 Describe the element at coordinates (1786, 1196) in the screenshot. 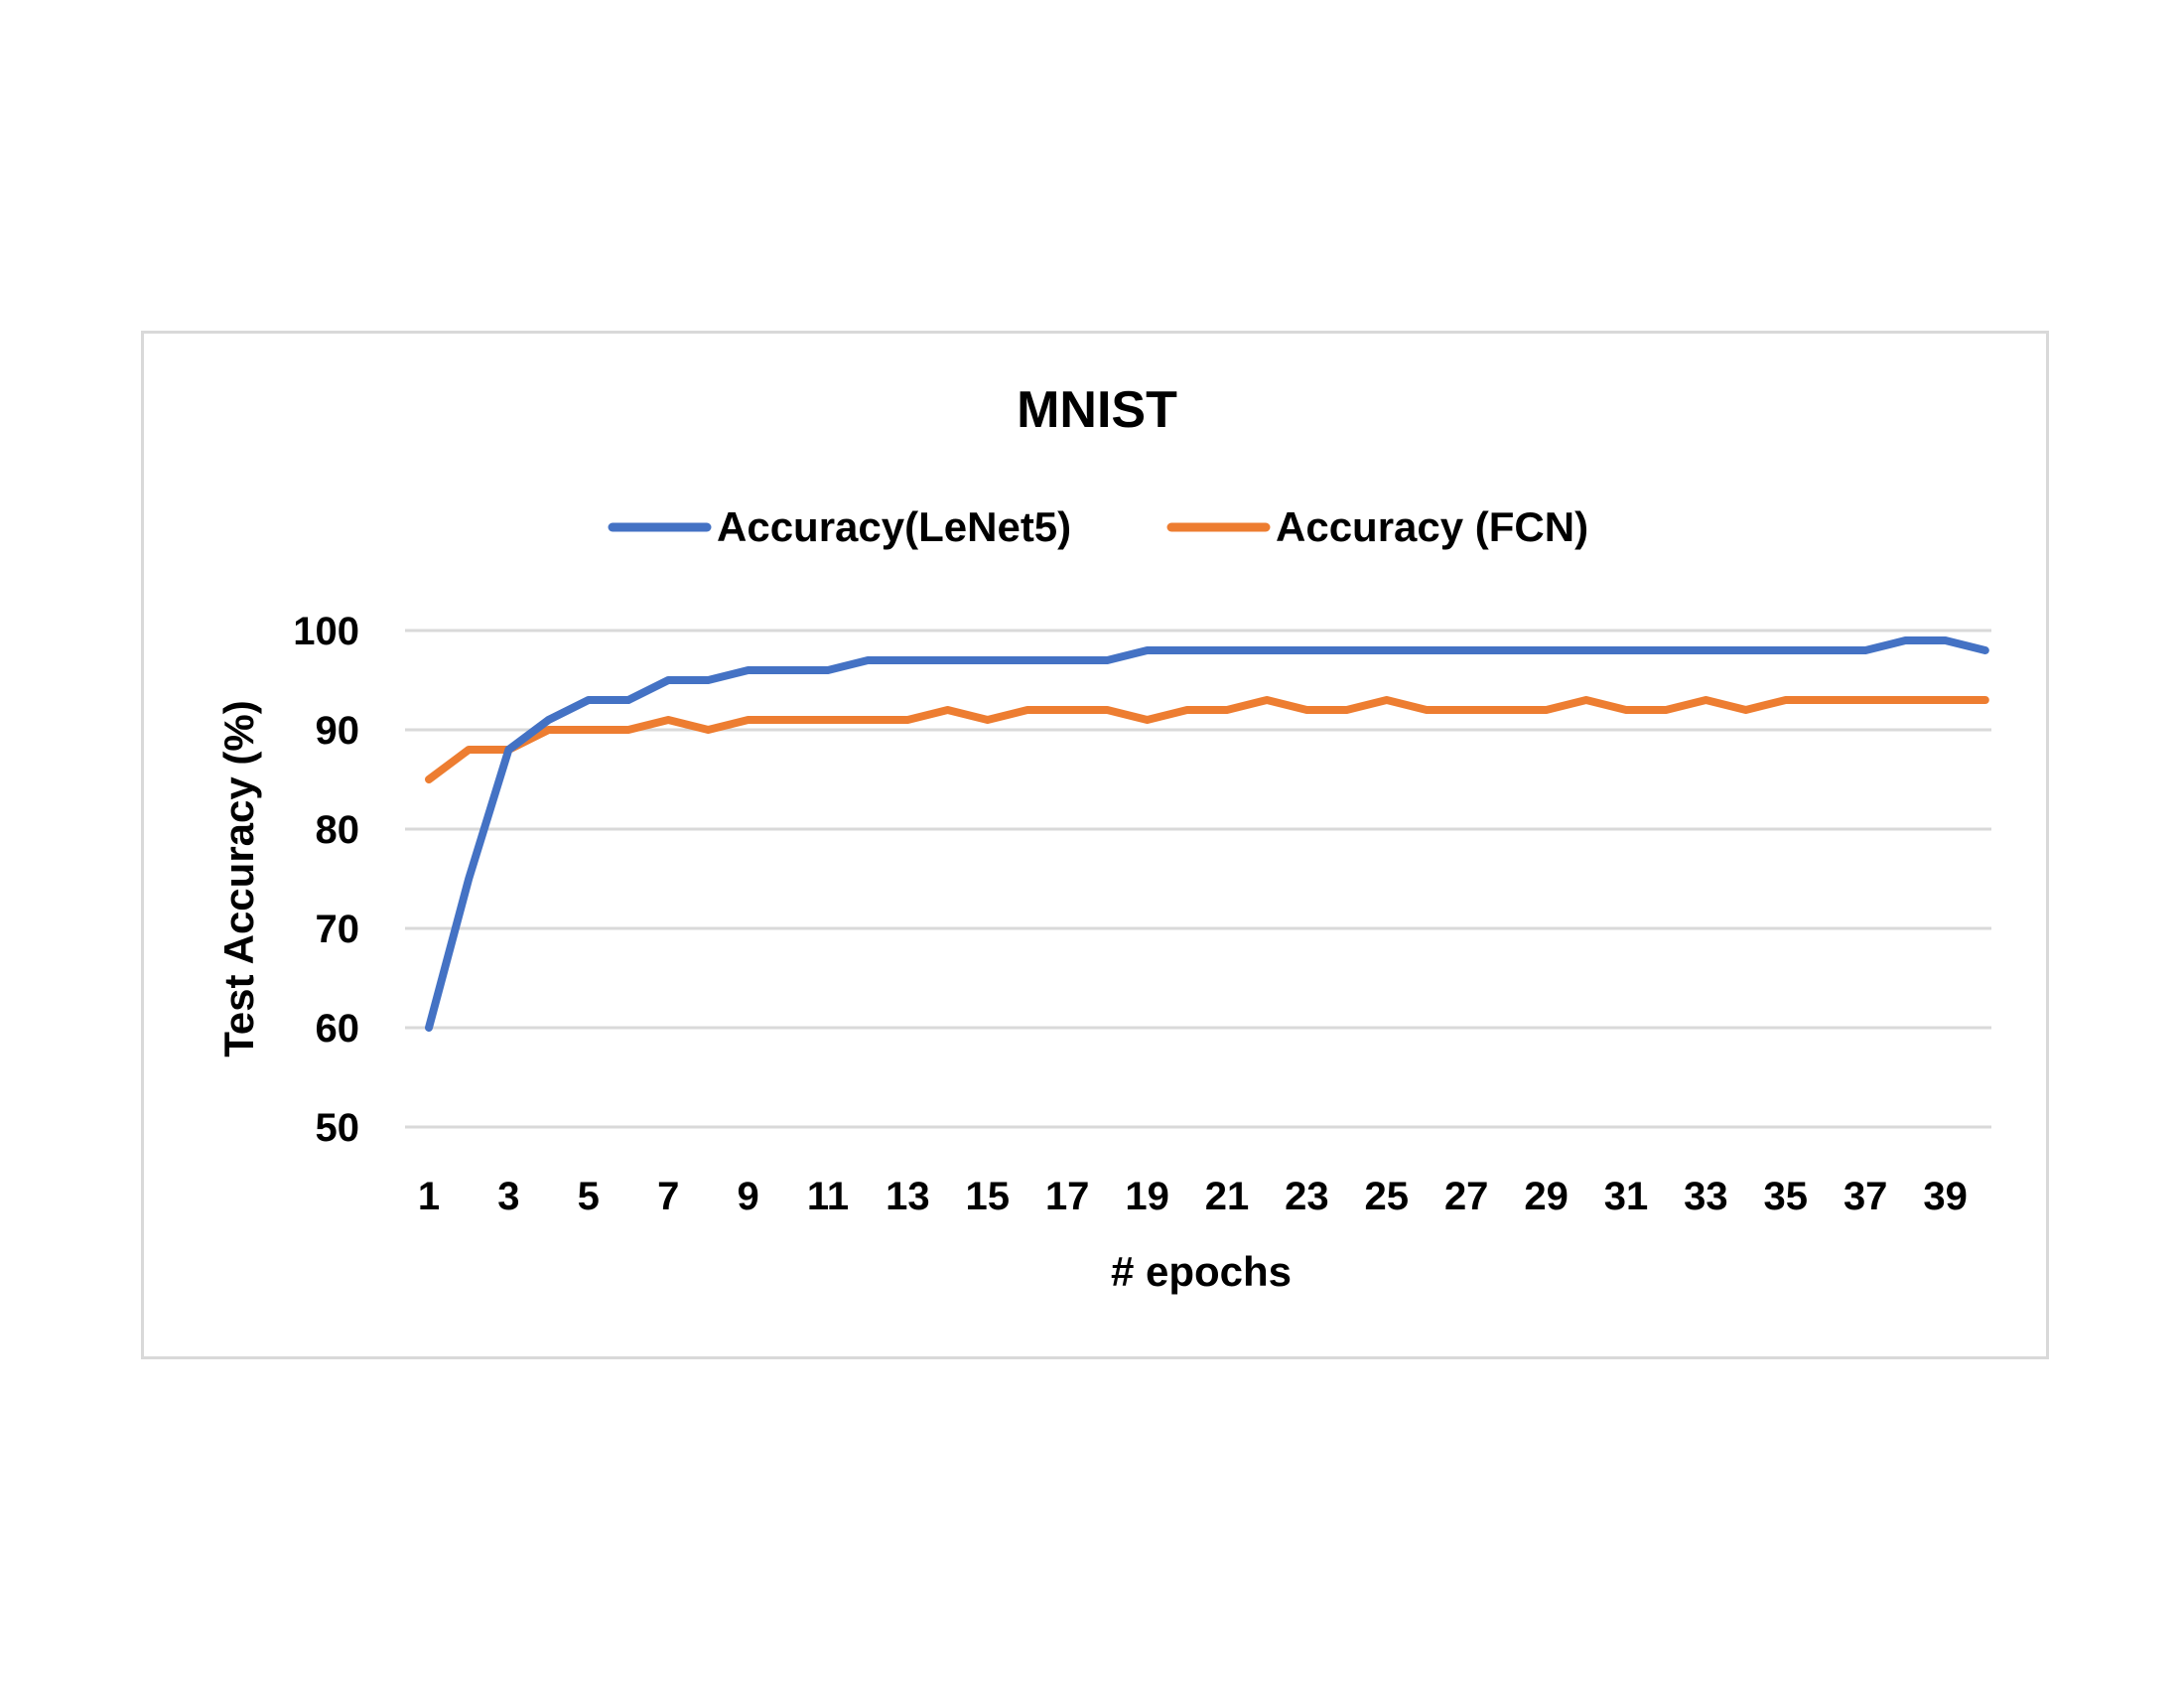

I see `x-tick-label-35: 35` at that location.